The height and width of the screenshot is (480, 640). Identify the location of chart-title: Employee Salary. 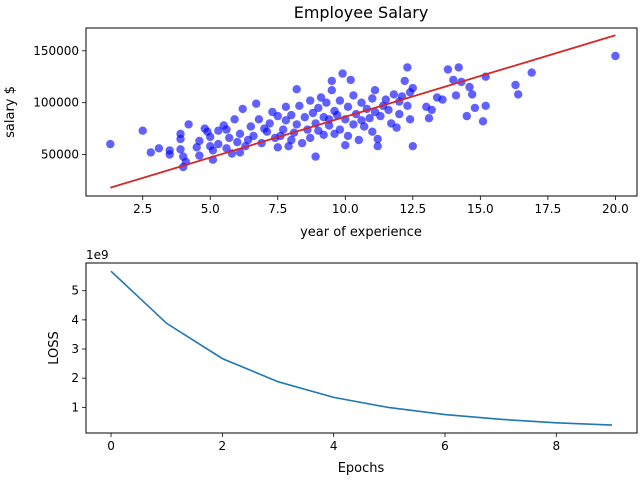
(361, 12).